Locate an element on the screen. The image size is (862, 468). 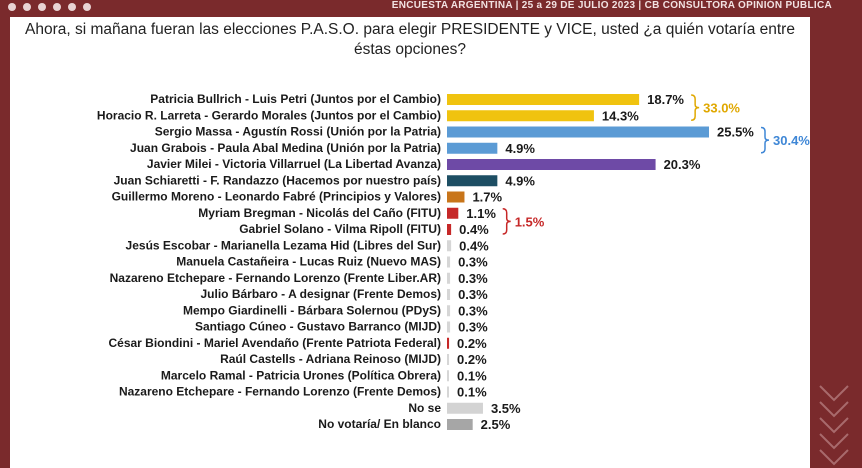
category-label: Raúl Castells - Adriana Reinoso (MIJD) is located at coordinates (330, 359).